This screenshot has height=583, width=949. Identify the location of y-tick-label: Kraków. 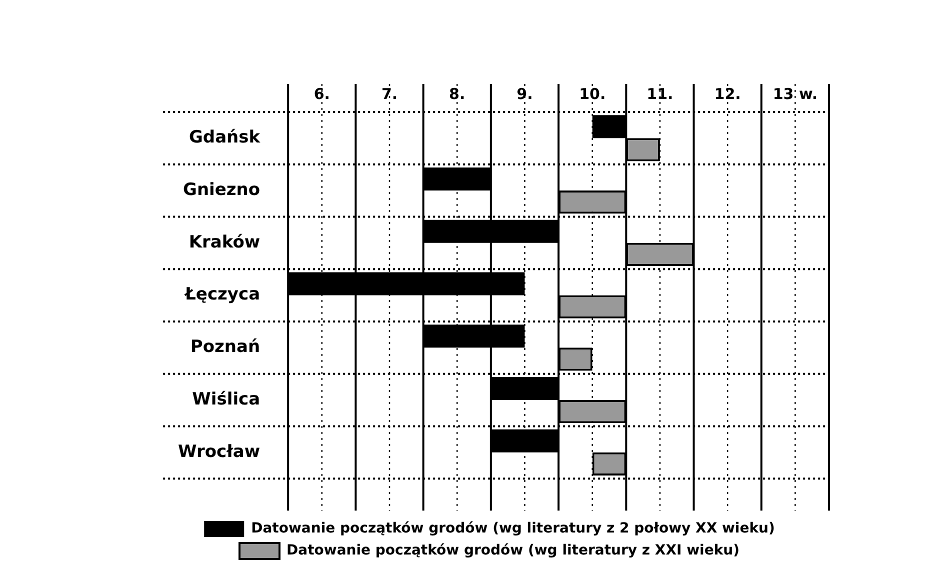
(224, 242).